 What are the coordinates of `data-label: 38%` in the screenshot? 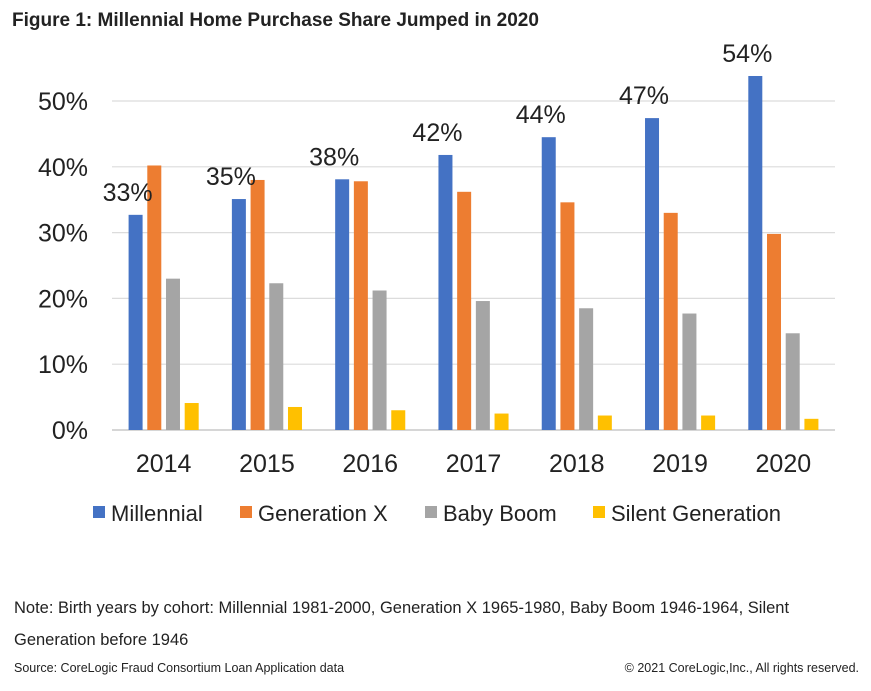 It's located at (334, 157).